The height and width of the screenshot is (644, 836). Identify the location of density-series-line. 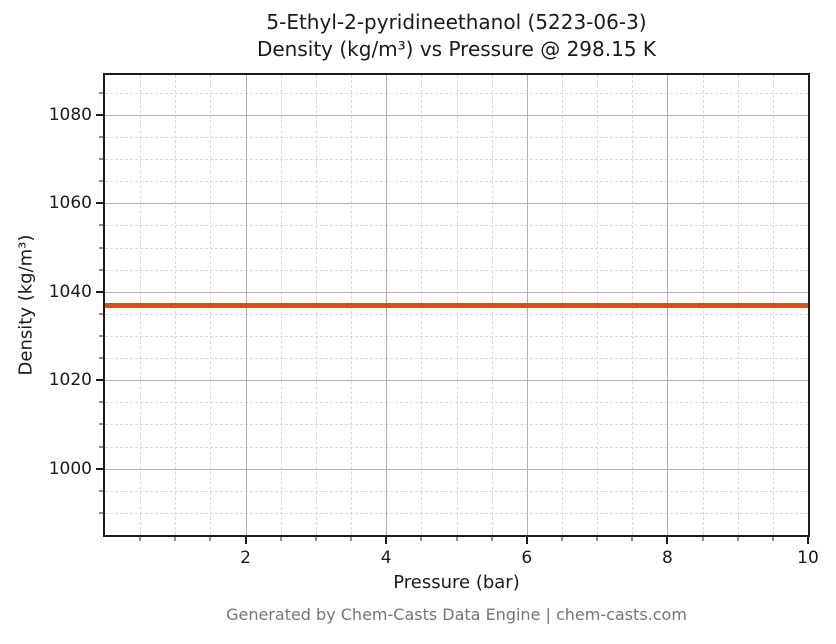
(456, 305).